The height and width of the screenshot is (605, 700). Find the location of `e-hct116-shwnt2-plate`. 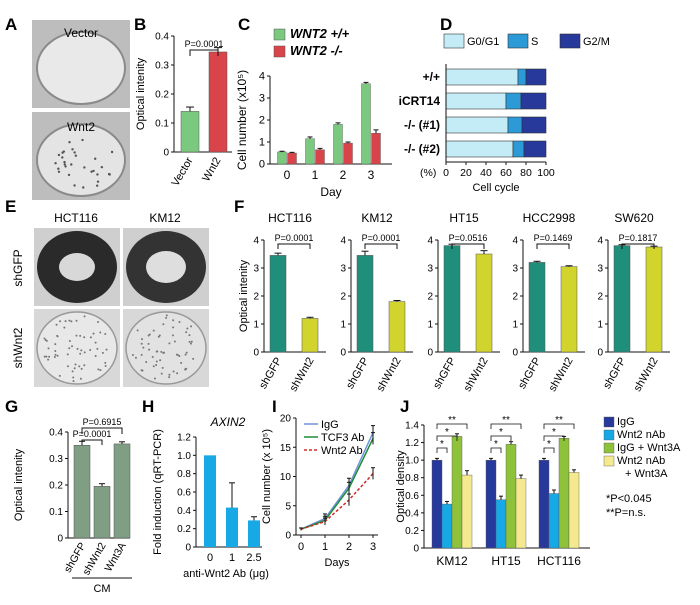

e-hct116-shwnt2-plate is located at coordinates (77, 348).